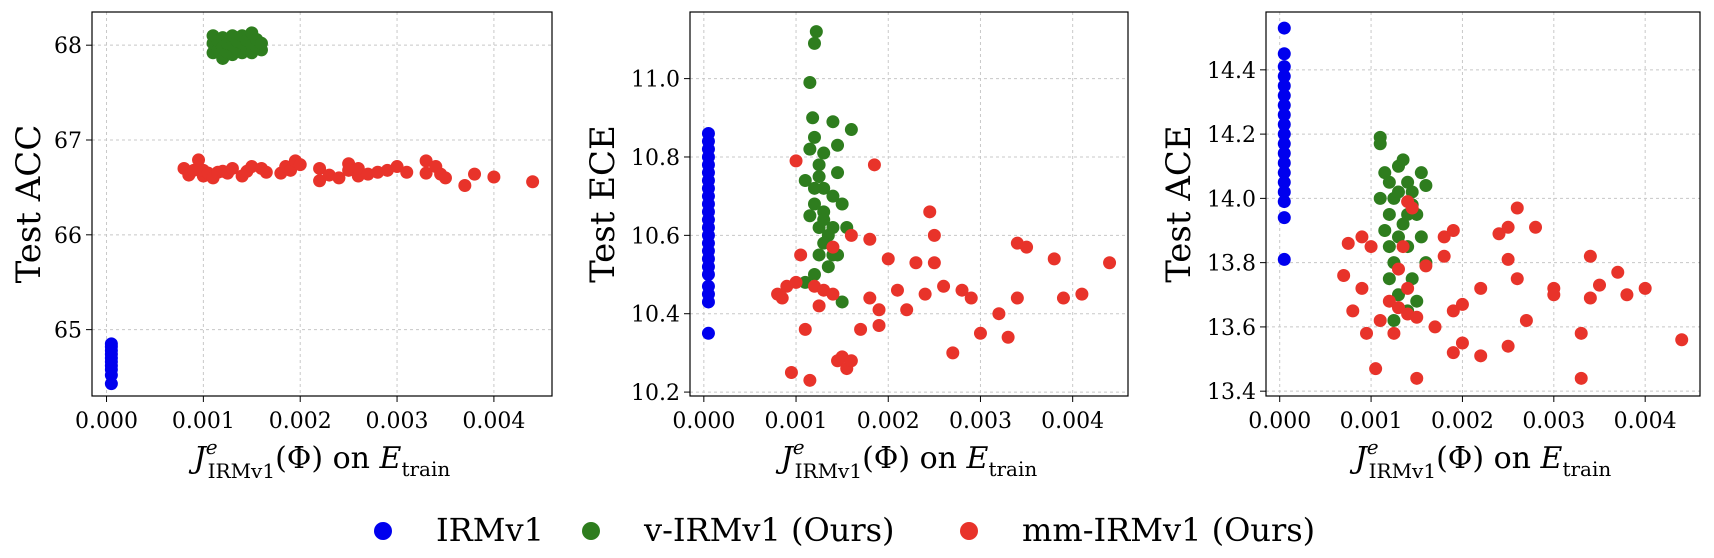 The width and height of the screenshot is (1714, 558). Describe the element at coordinates (655, 393) in the screenshot. I see `y-tick-label: 10.2` at that location.